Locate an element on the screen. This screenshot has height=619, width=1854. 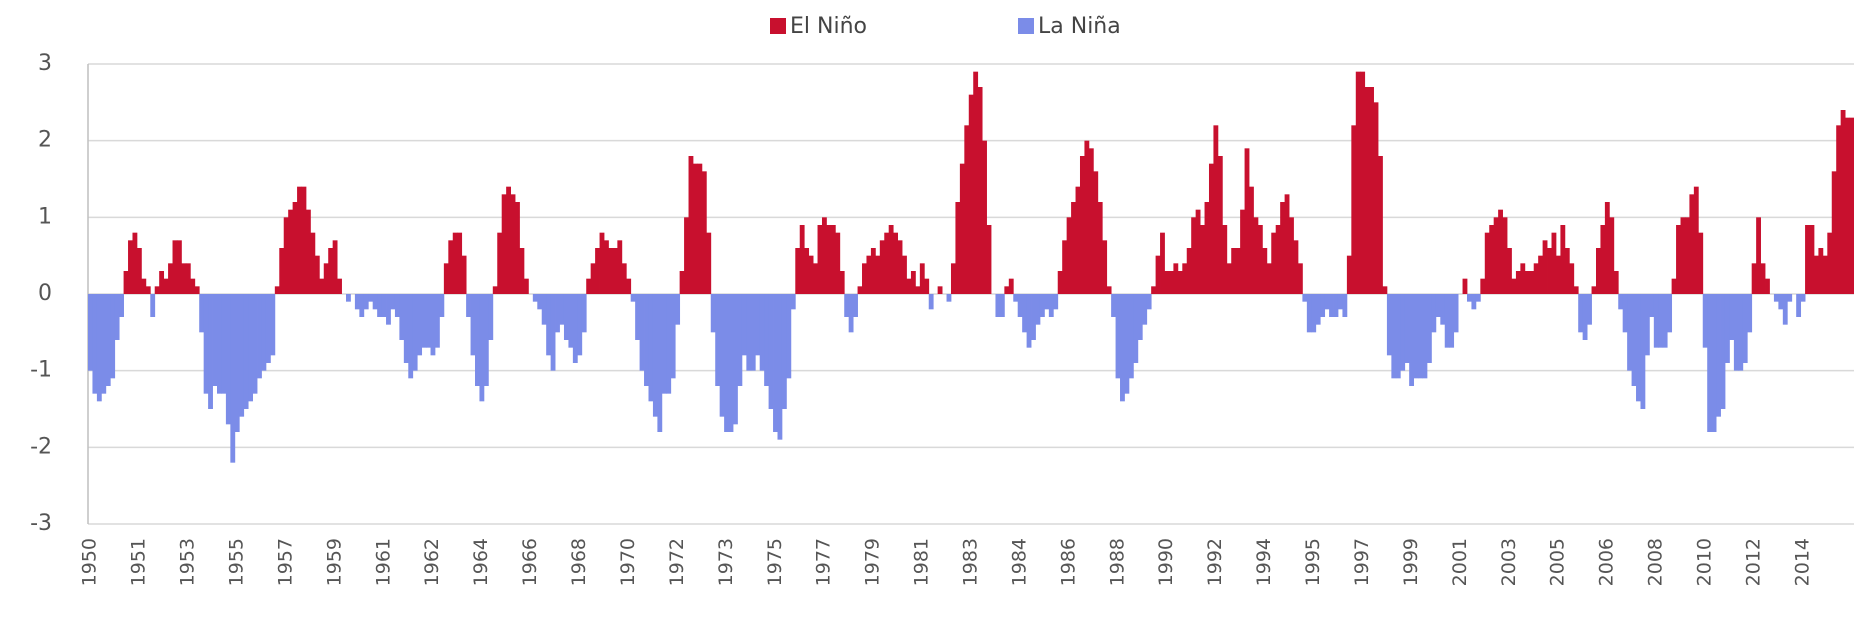
x-tick-label: 1977 is located at coordinates (824, 562).